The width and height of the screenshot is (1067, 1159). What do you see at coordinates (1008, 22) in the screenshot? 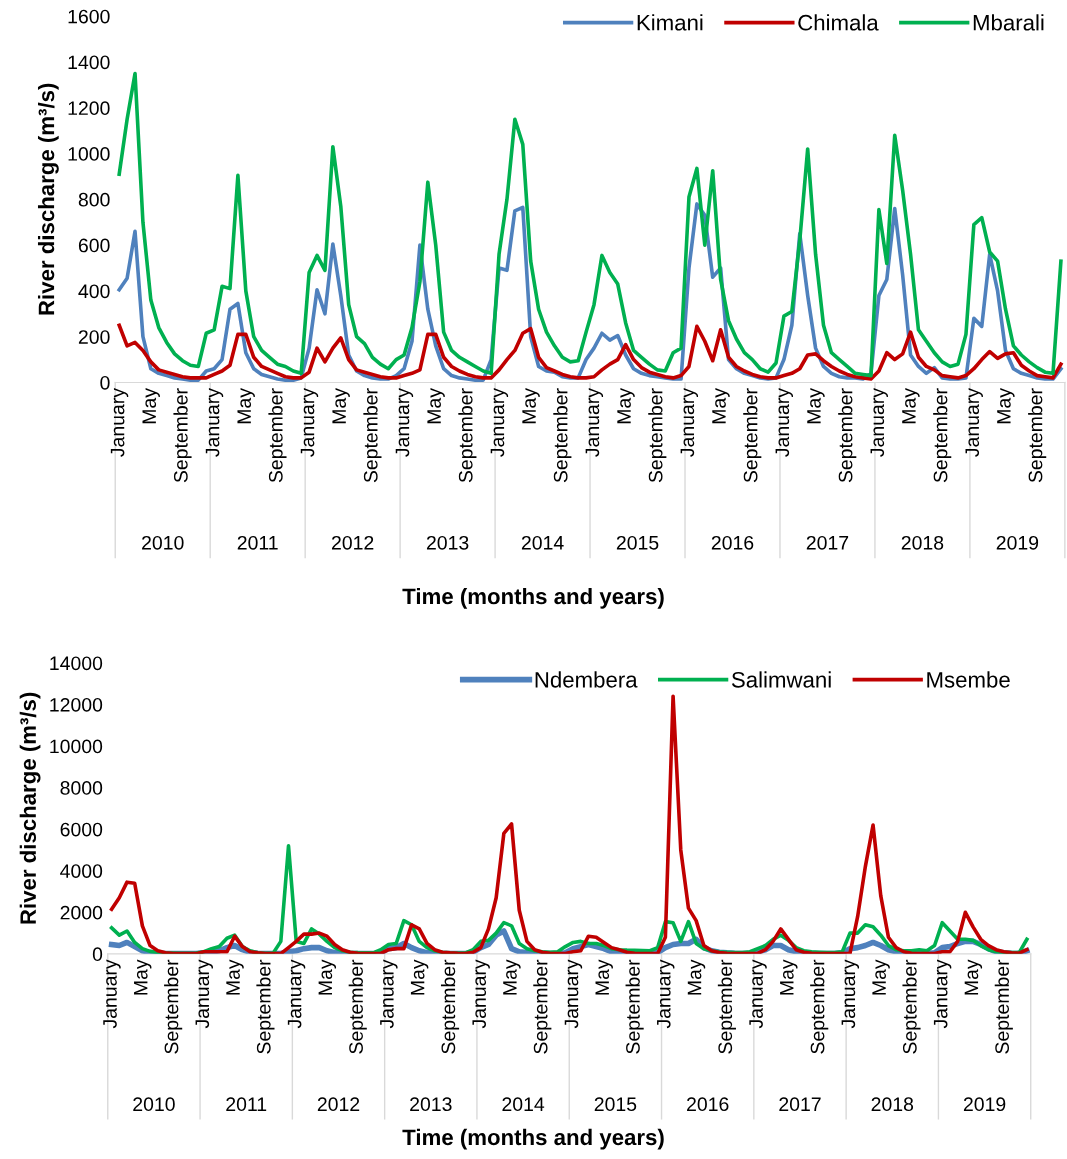
I see `legend-label: Mbarali` at bounding box center [1008, 22].